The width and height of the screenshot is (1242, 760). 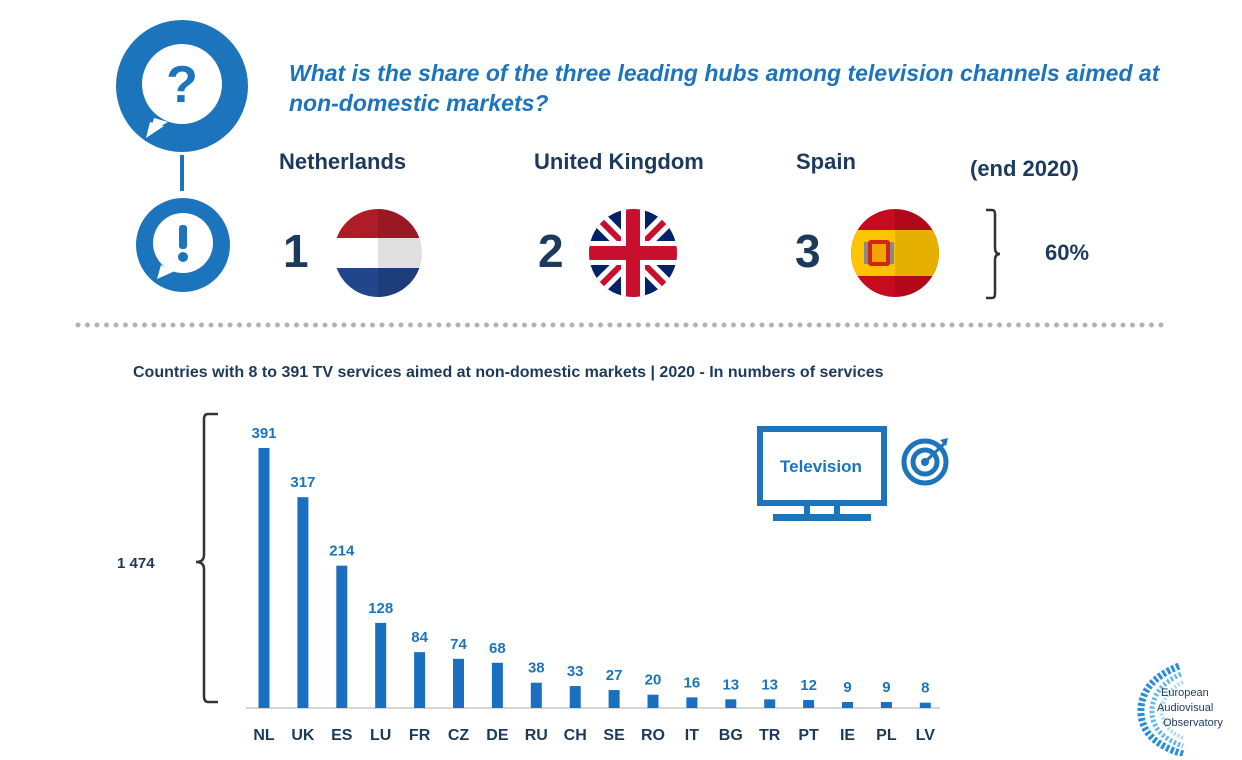 What do you see at coordinates (614, 735) in the screenshot?
I see `category-label-se: SE` at bounding box center [614, 735].